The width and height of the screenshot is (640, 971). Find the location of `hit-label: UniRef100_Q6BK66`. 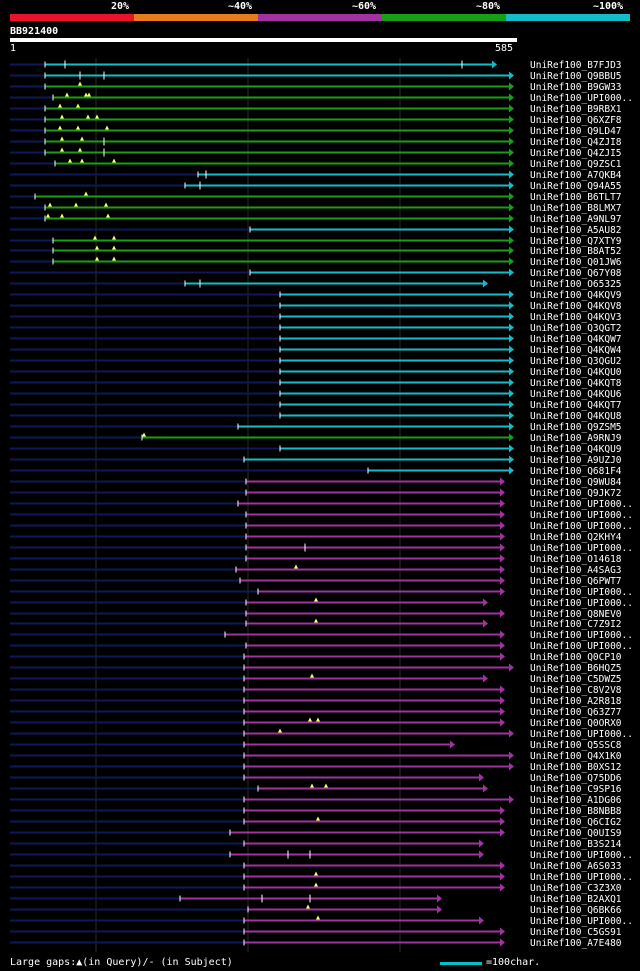

hit-label: UniRef100_Q6BK66 is located at coordinates (576, 910).